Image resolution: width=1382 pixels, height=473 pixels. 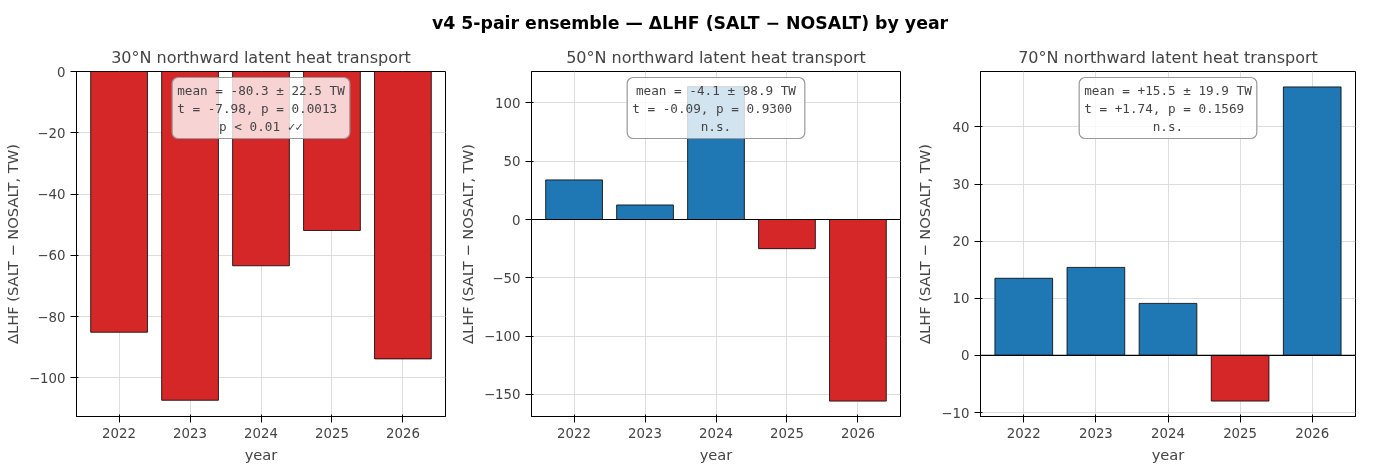 I want to click on y-tick-label: 20, so click(x=961, y=242).